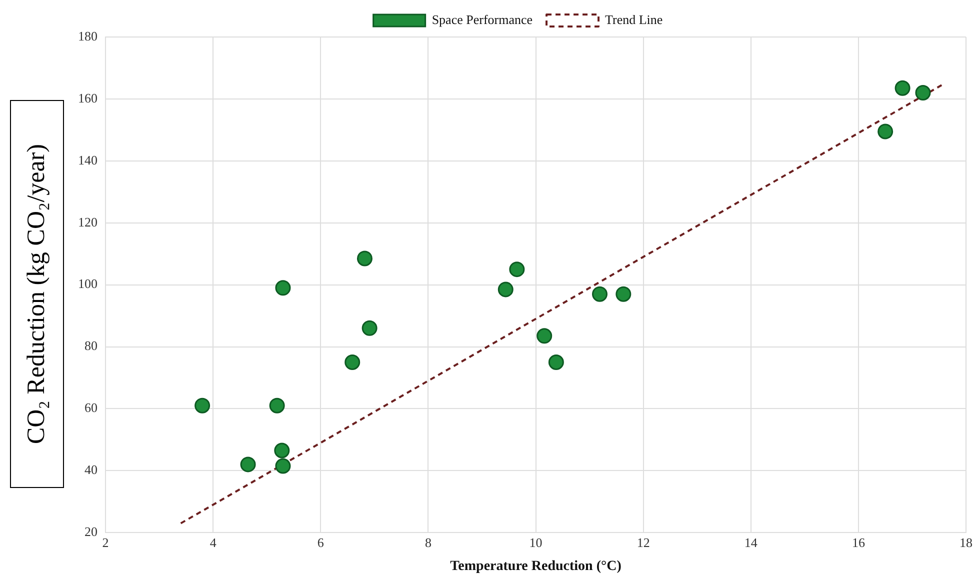 Image resolution: width=976 pixels, height=579 pixels. I want to click on x-axis-title: Temperature Reduction (°C), so click(536, 566).